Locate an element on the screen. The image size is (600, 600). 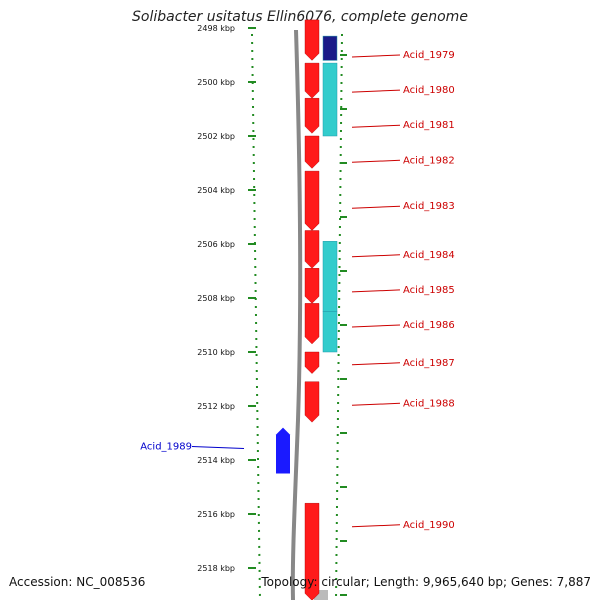
gene-label-Acid_1986: Acid_1986 is located at coordinates (429, 325).